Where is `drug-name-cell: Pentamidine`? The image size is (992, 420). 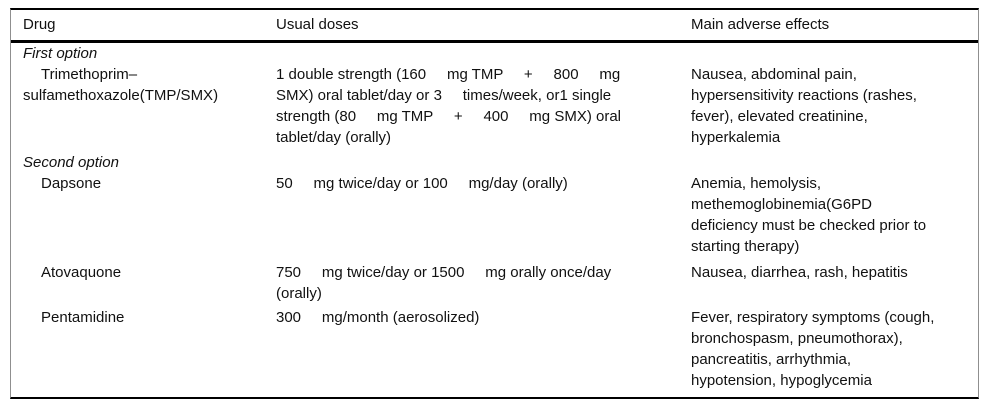 drug-name-cell: Pentamidine is located at coordinates (83, 317).